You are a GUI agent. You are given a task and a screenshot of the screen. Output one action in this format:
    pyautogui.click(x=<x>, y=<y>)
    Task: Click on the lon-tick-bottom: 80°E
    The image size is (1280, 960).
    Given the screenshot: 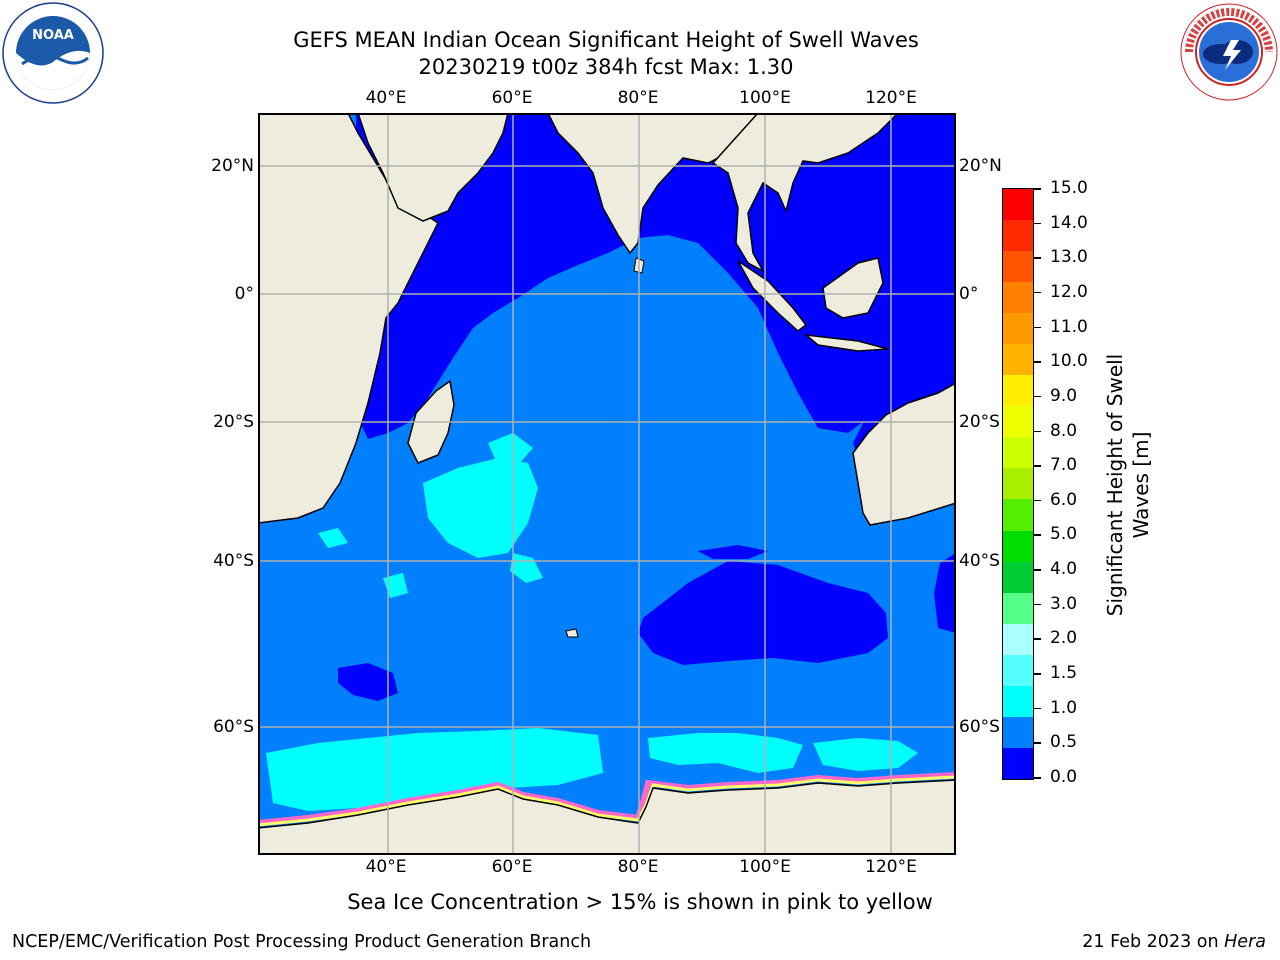 What is the action you would take?
    pyautogui.click(x=638, y=867)
    